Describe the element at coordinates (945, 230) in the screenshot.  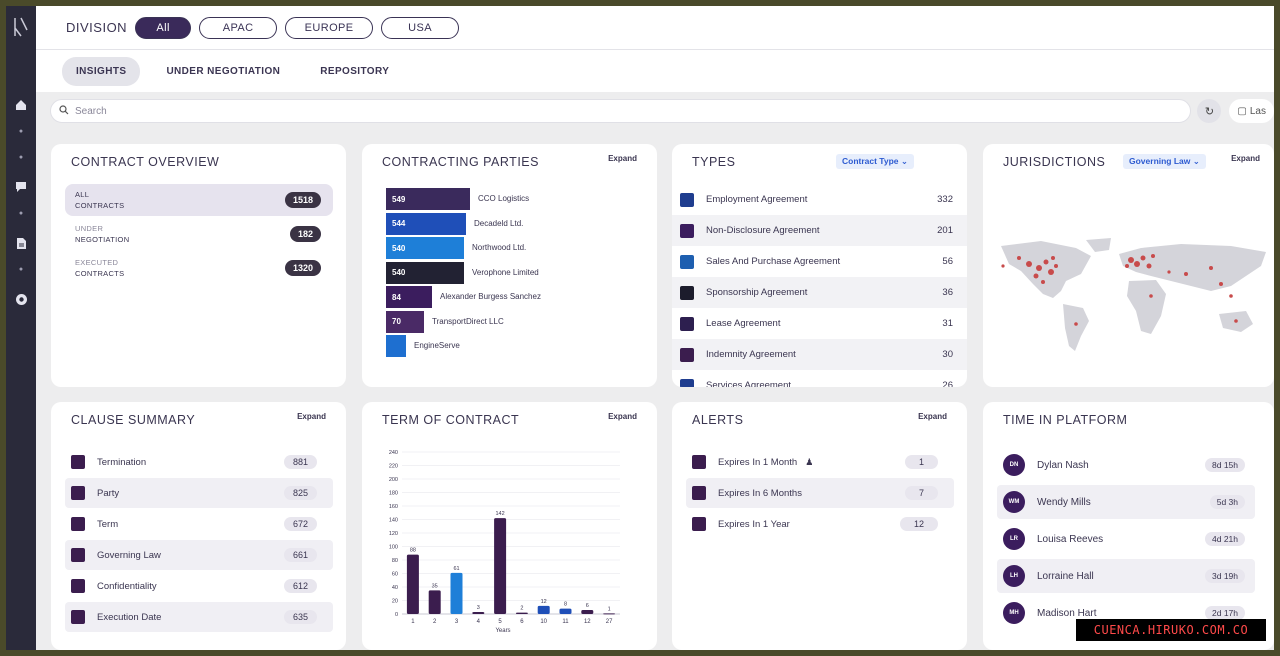
I see `type-count: 201` at that location.